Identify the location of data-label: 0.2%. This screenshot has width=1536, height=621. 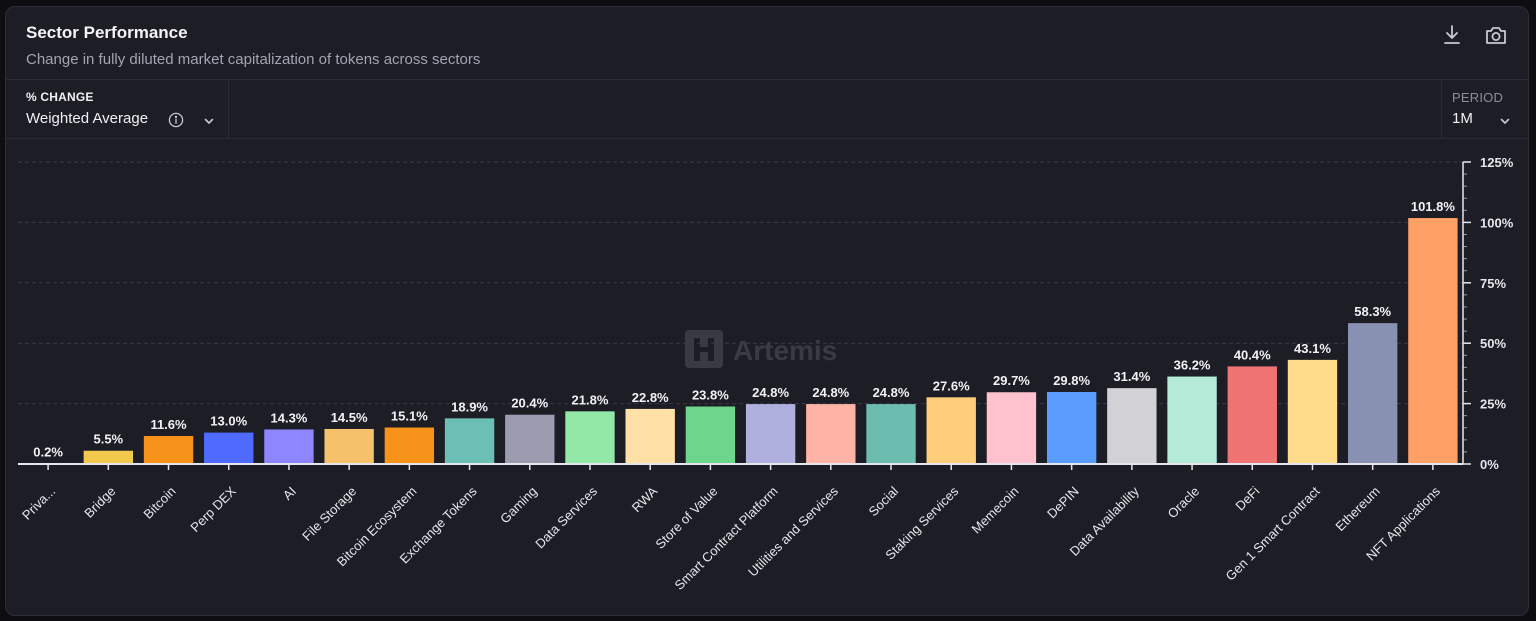
(48, 451).